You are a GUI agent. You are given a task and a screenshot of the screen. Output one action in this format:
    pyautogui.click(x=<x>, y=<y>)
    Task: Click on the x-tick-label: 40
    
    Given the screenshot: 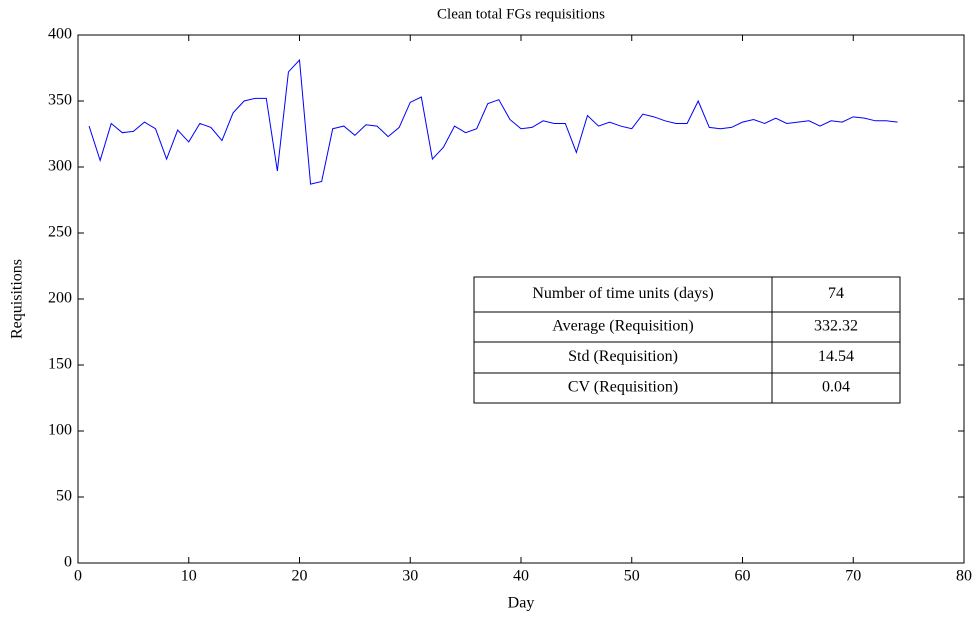 What is the action you would take?
    pyautogui.click(x=521, y=576)
    